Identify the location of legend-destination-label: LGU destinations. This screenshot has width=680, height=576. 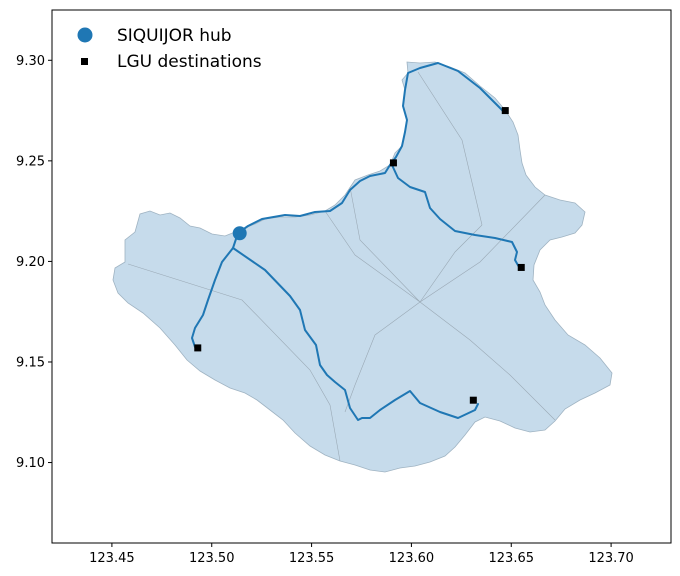
(189, 62).